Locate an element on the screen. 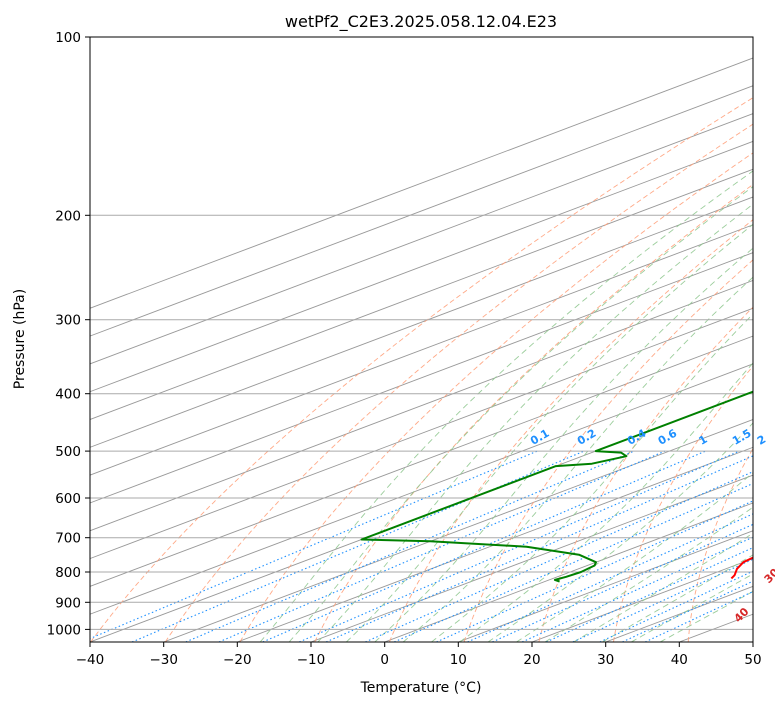  x-axis-ticks: −40 −30 −20 −10 0 10 20 30 40 50 is located at coordinates (419, 655).